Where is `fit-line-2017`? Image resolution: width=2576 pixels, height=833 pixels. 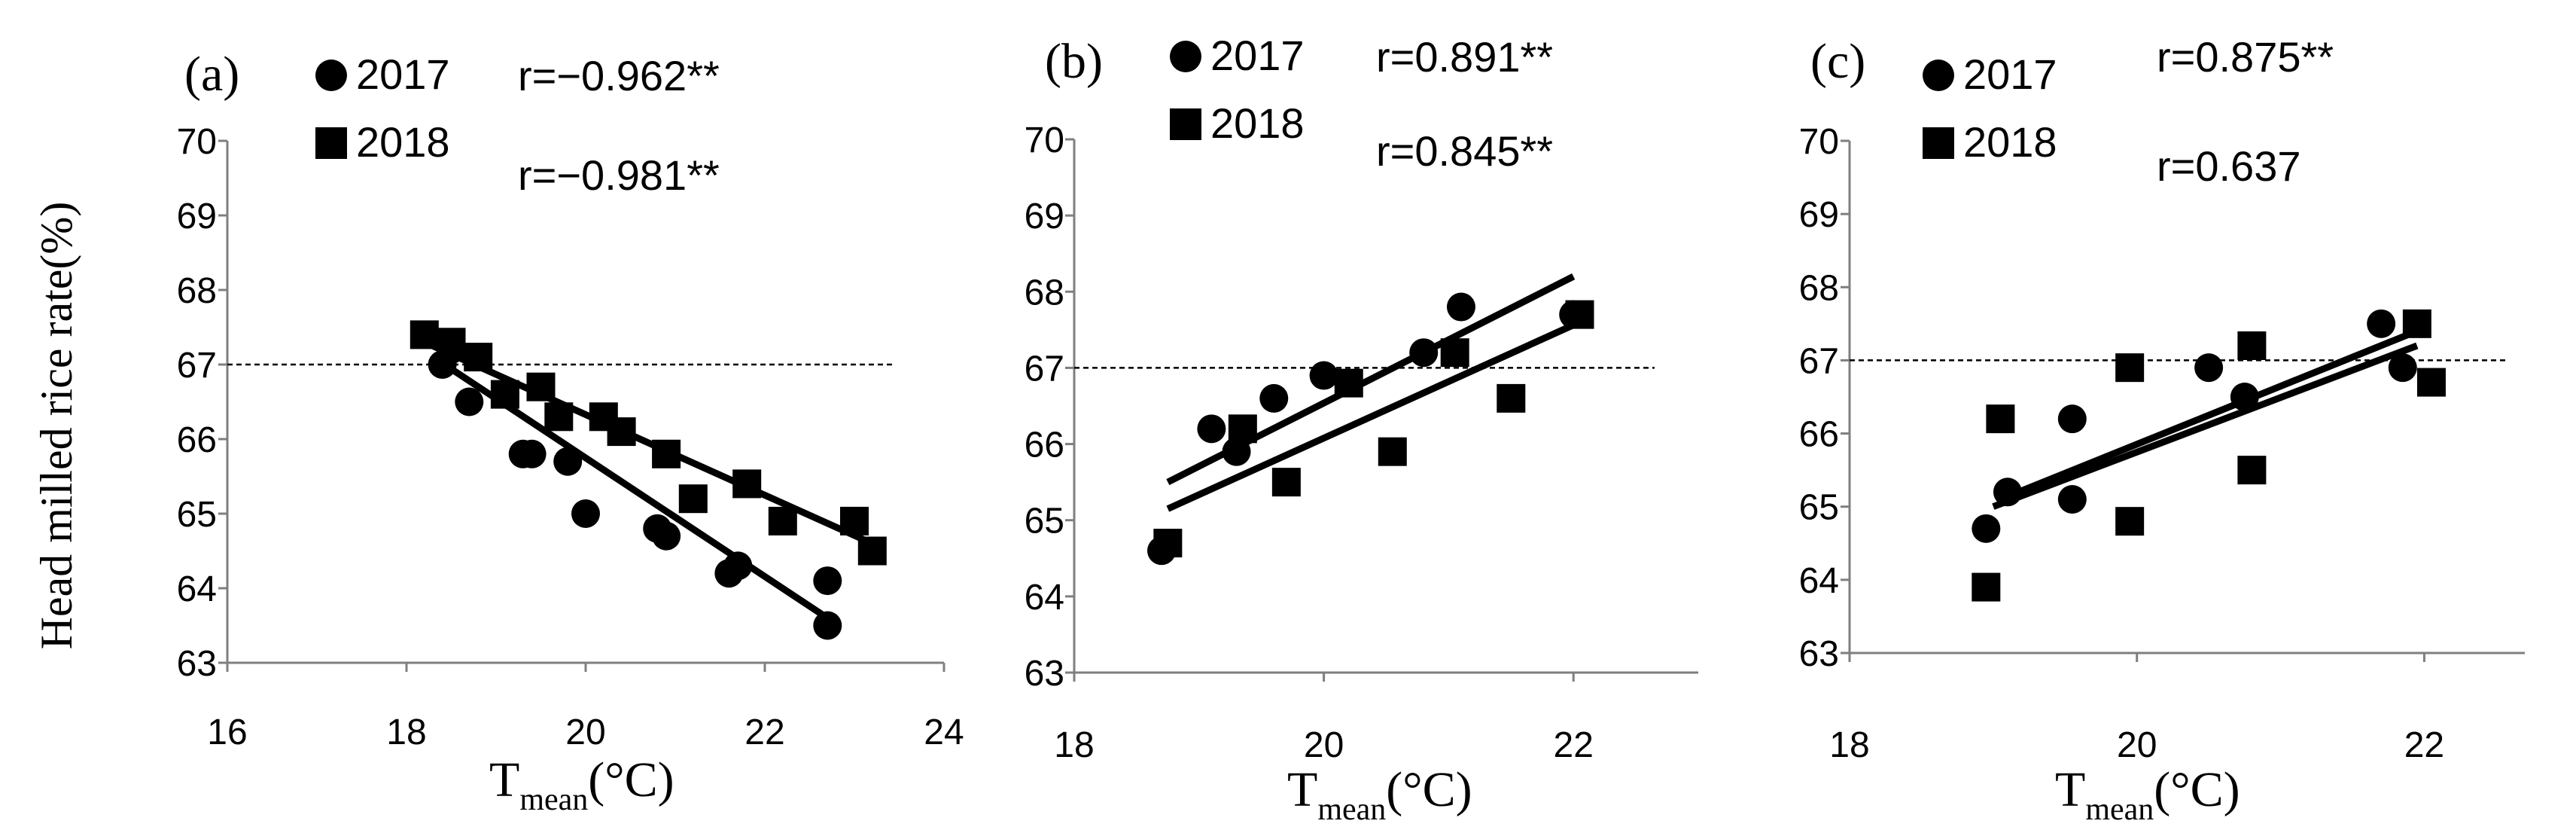 fit-line-2017 is located at coordinates (2209, 415).